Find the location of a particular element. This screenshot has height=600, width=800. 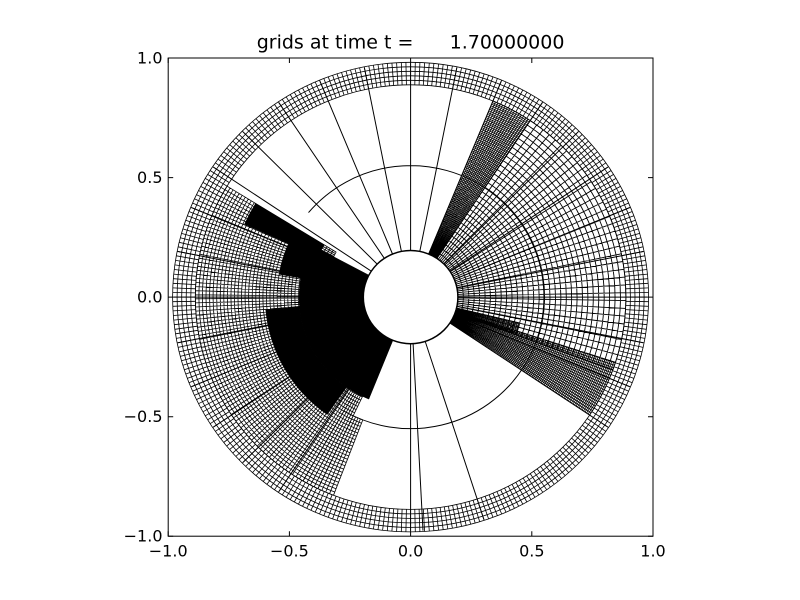

y-tick-label: −0.5 is located at coordinates (143, 416).